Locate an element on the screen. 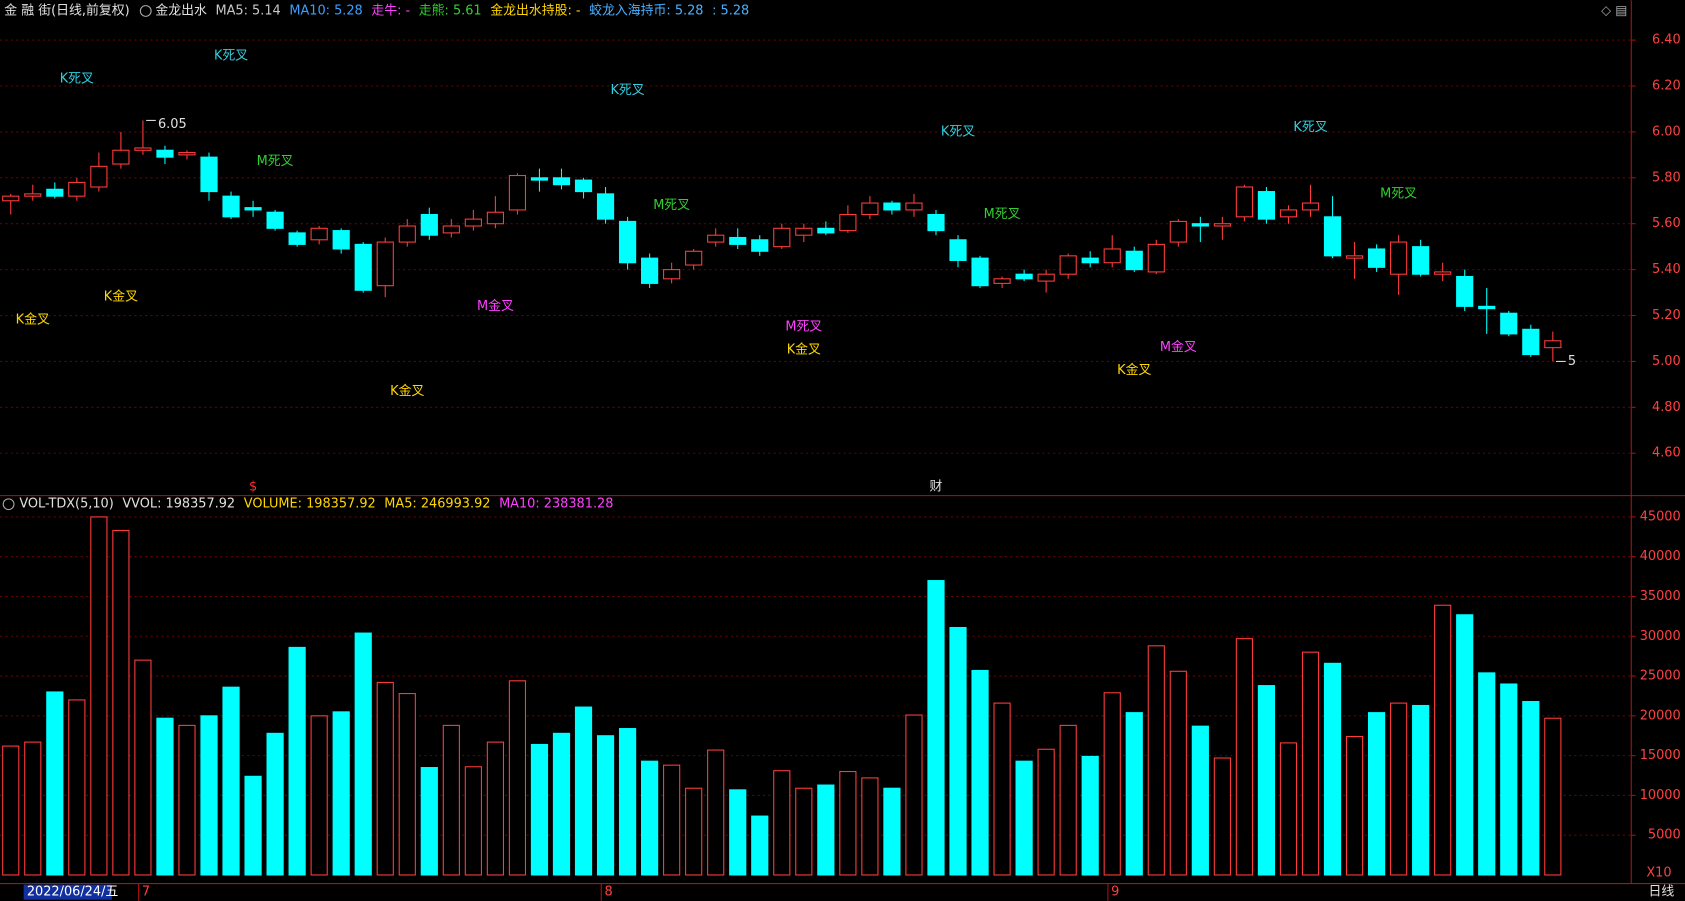 The width and height of the screenshot is (1685, 901). y-tick-label: 5000 is located at coordinates (1664, 835).